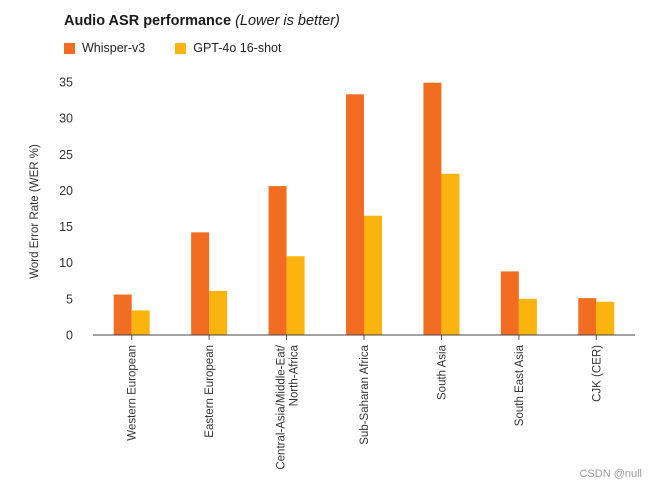 This screenshot has width=650, height=486. Describe the element at coordinates (610, 474) in the screenshot. I see `watermark: CSDN @null` at that location.